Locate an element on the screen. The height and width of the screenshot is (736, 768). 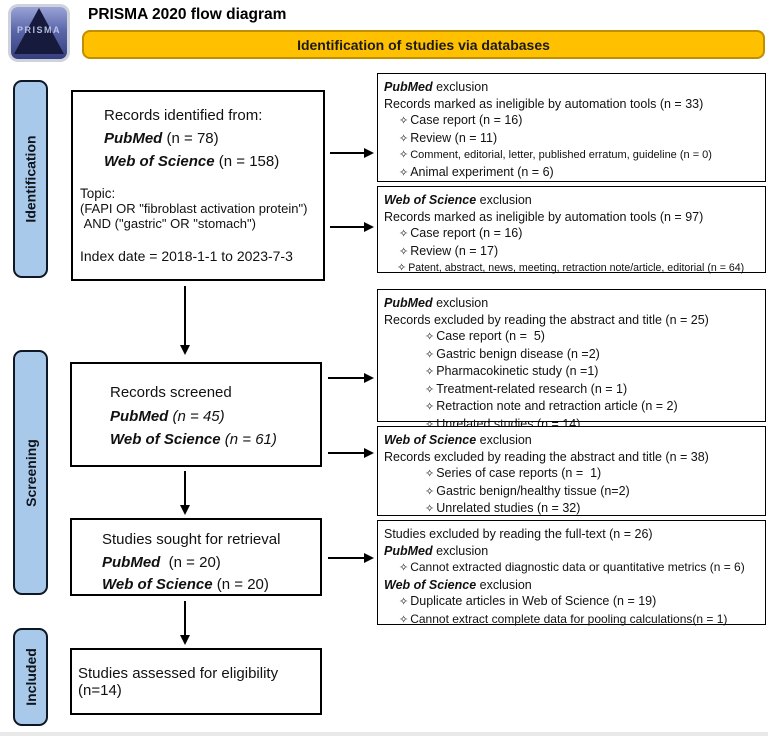
topic-query-line2: AND ("gastric" OR "stomach") is located at coordinates (168, 223).